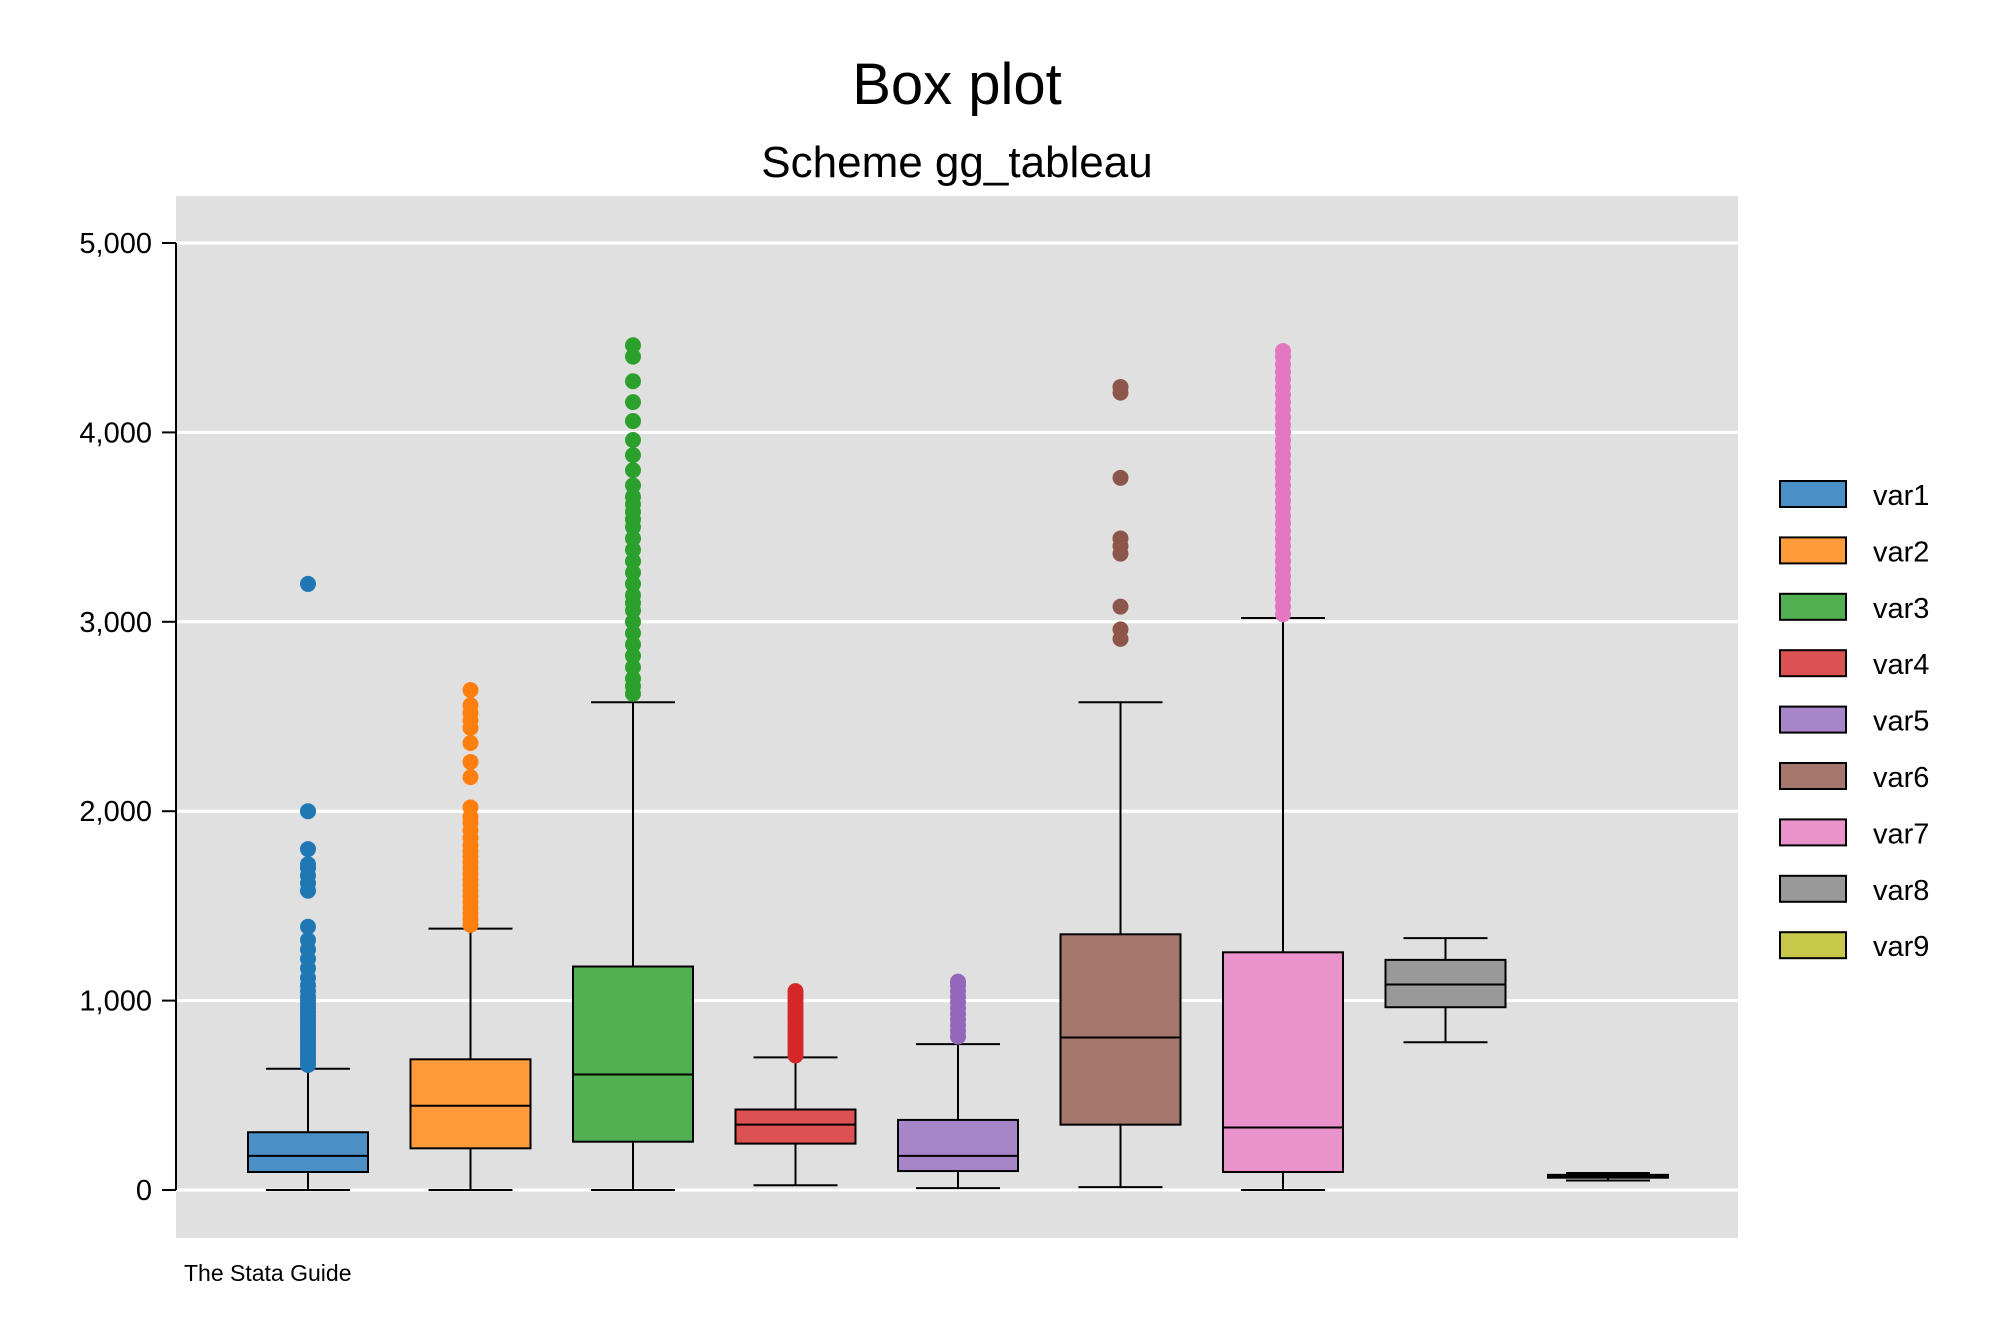 The image size is (2000, 1333). Describe the element at coordinates (1901, 722) in the screenshot. I see `legend-label: var5` at that location.